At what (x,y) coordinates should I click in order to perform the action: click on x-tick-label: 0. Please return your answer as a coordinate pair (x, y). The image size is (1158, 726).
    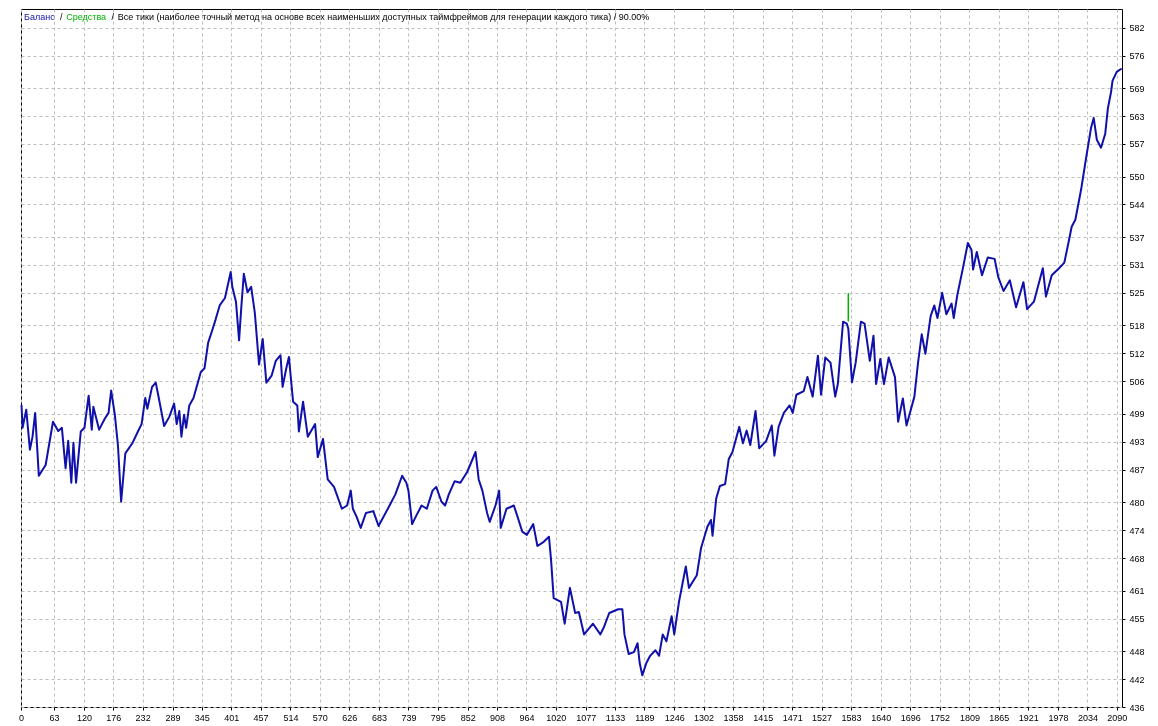
    Looking at the image, I should click on (21, 717).